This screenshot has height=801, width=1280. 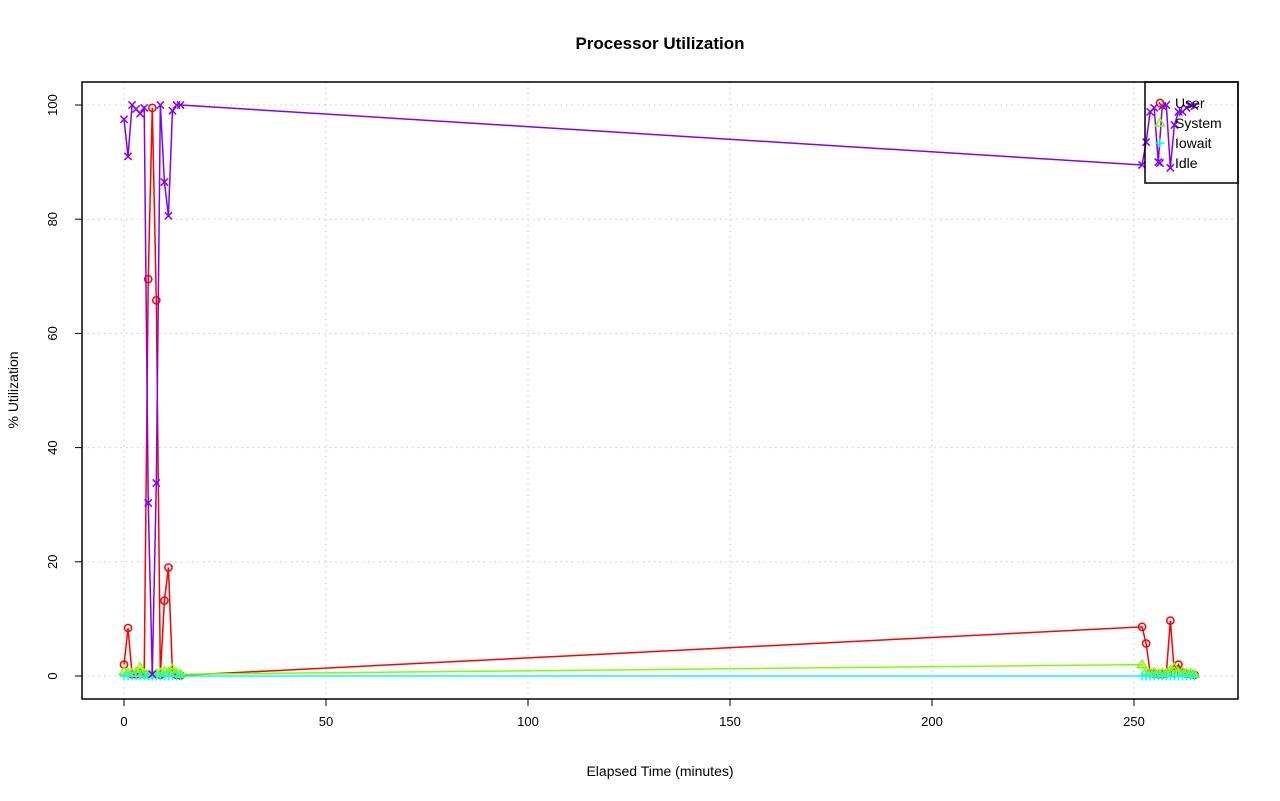 What do you see at coordinates (1198, 123) in the screenshot?
I see `legend-label-system: System` at bounding box center [1198, 123].